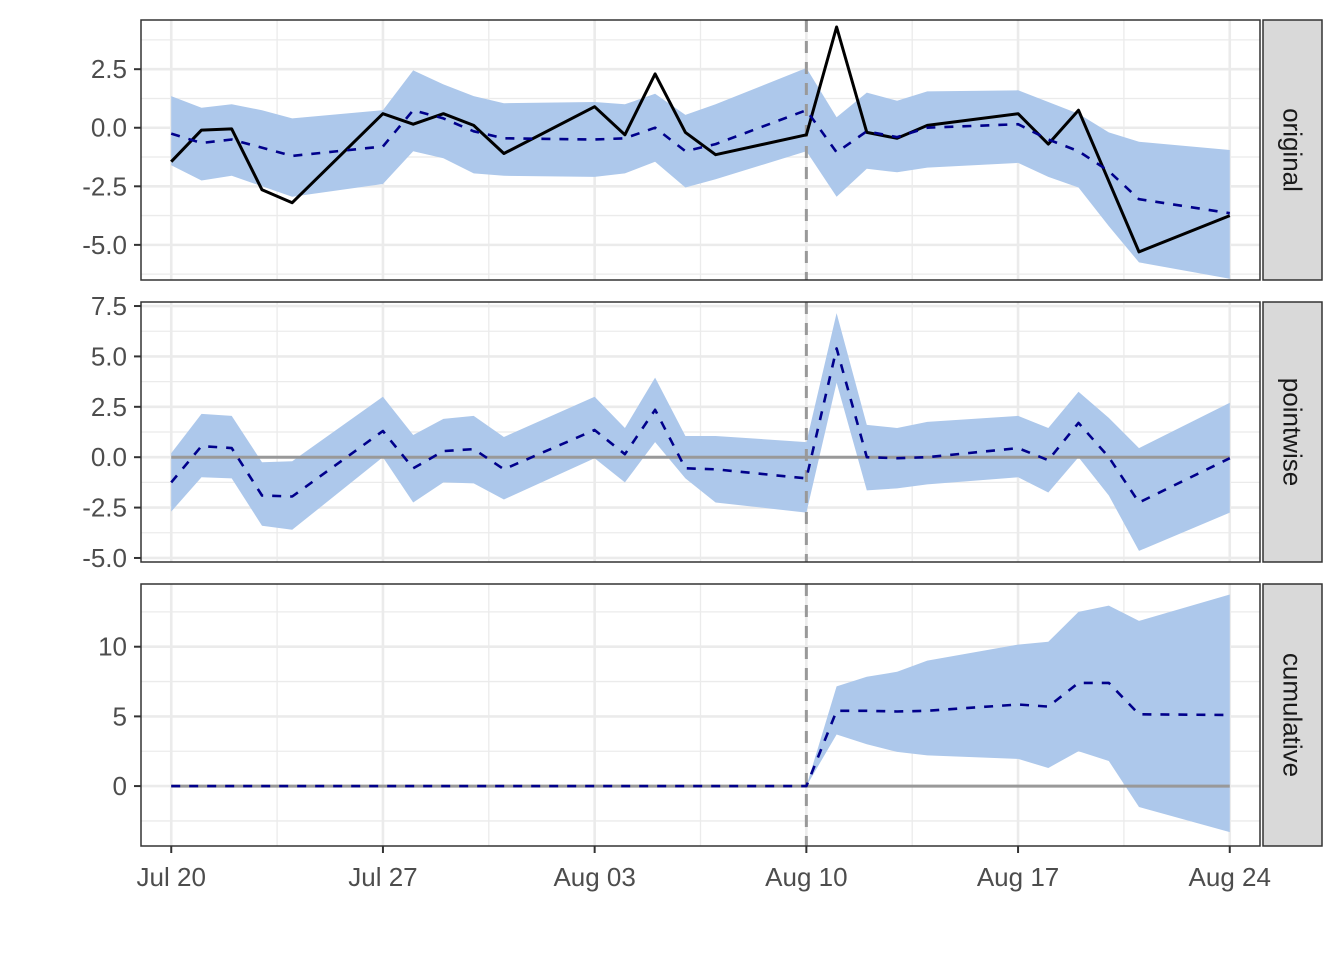  I want to click on y-tick-label: 7.5, so click(109, 306).